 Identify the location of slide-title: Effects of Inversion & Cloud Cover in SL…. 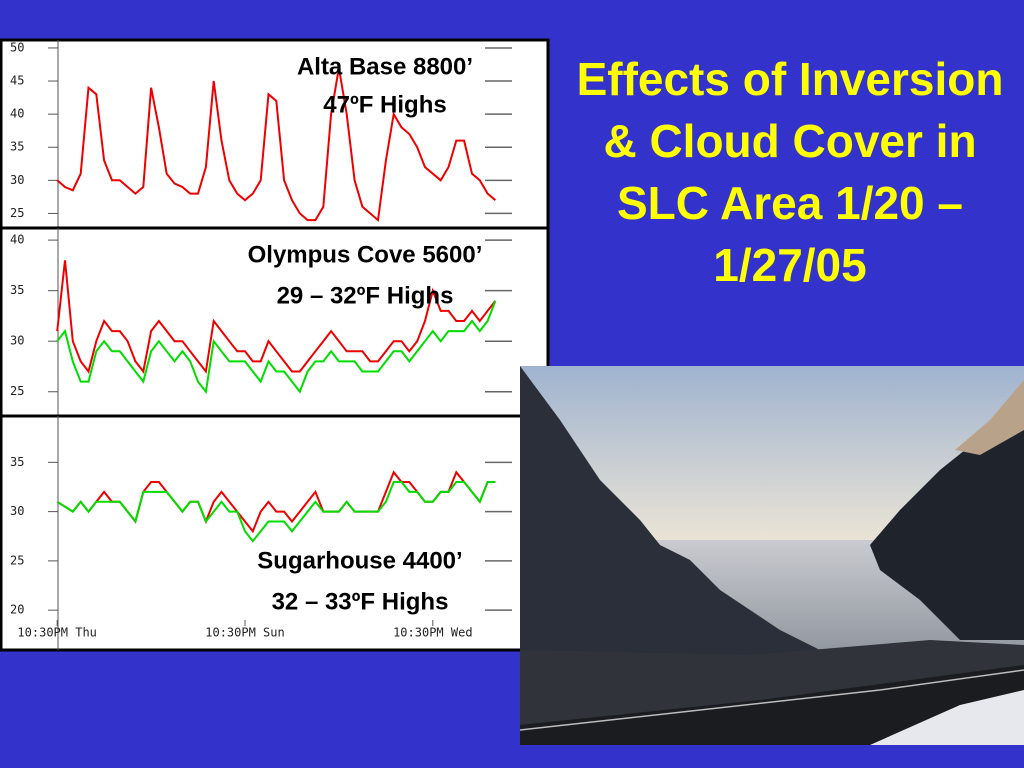
(790, 172).